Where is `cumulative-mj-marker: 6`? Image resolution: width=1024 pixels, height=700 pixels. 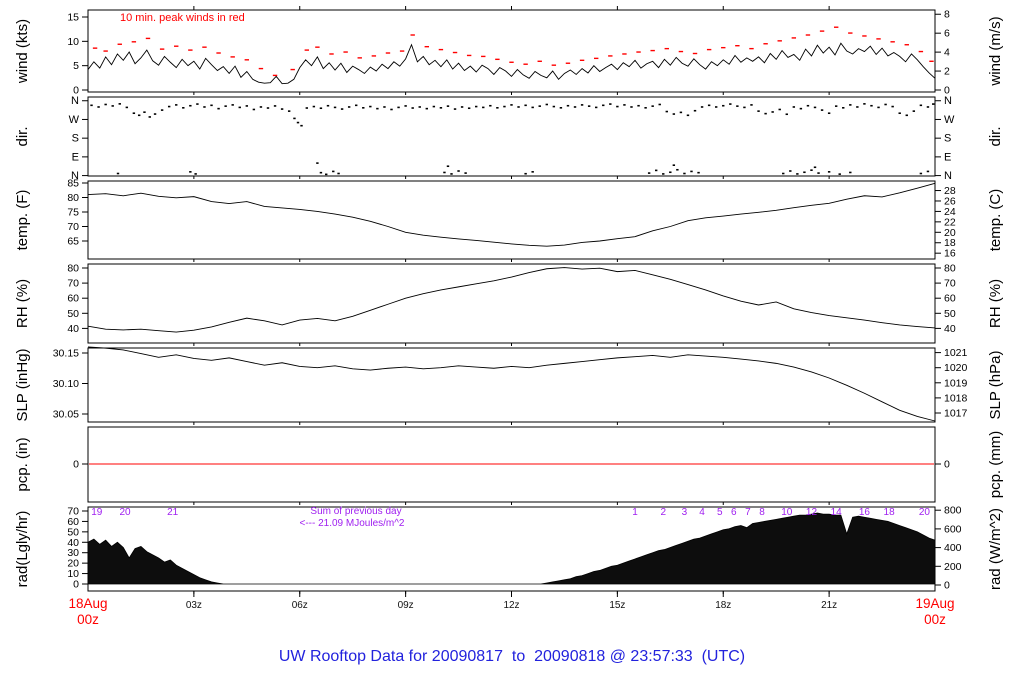
cumulative-mj-marker: 6 is located at coordinates (734, 512).